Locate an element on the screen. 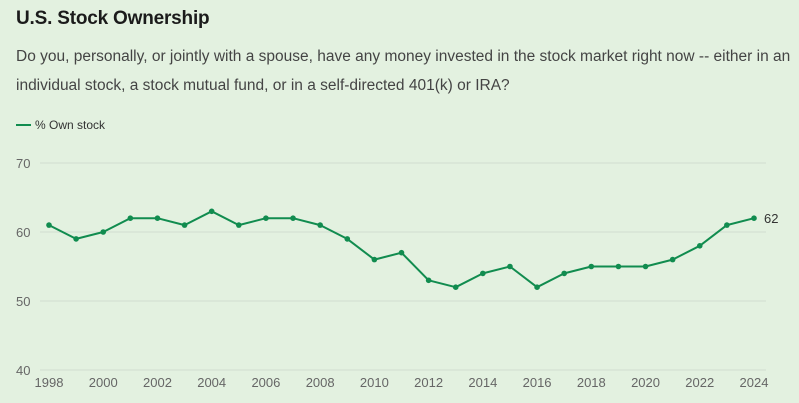  end-value-label: 62 is located at coordinates (771, 218).